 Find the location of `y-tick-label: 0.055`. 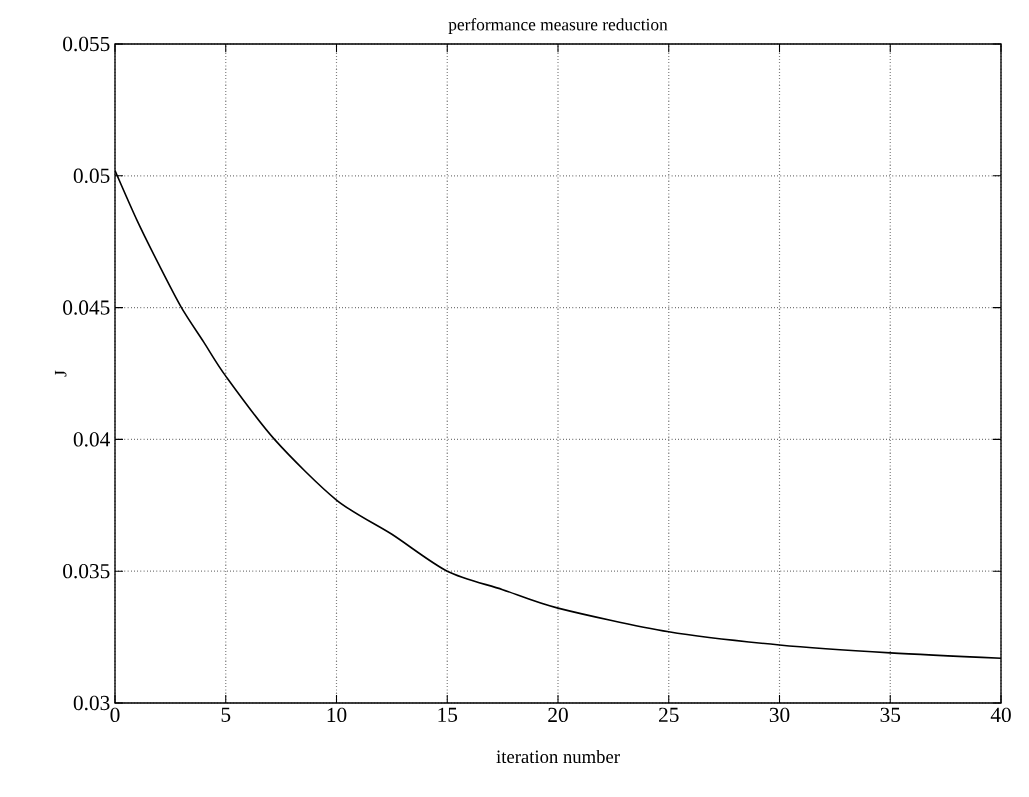

y-tick-label: 0.055 is located at coordinates (86, 44).